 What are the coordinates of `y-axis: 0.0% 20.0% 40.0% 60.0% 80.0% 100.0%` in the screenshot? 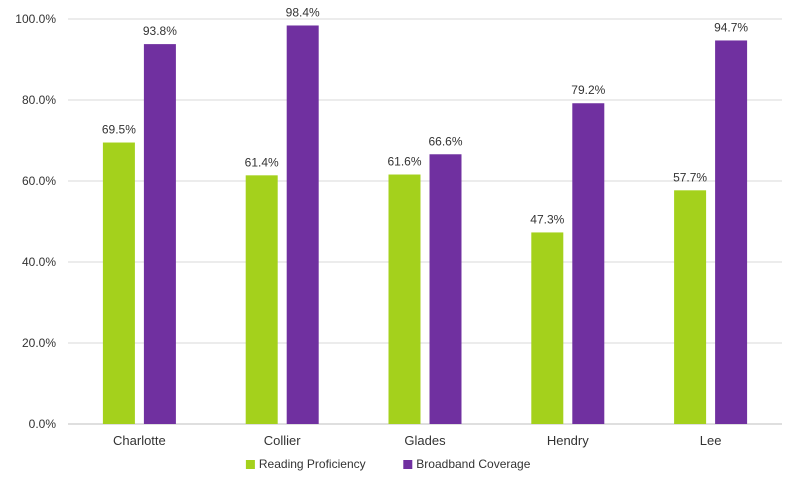 It's located at (35, 221).